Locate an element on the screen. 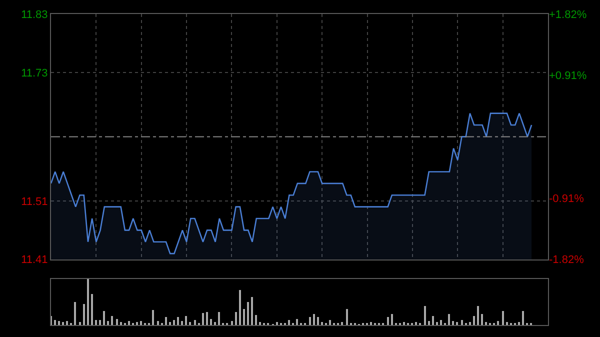 This screenshot has width=600, height=337. y2-tick-label: +0.91% is located at coordinates (568, 76).